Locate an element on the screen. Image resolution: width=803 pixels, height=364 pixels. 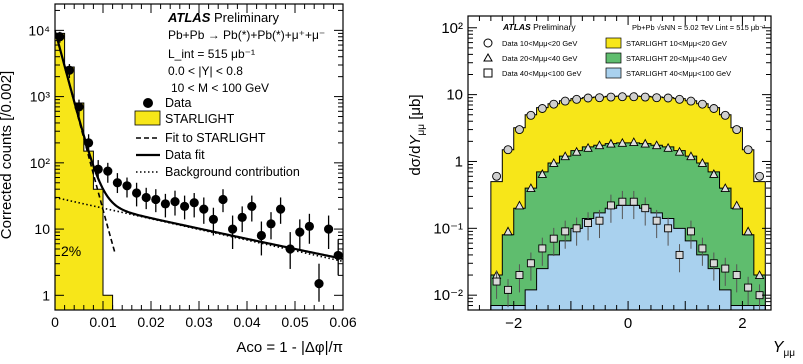
atlas-label: ATLAS Preliminary is located at coordinates (223, 17).